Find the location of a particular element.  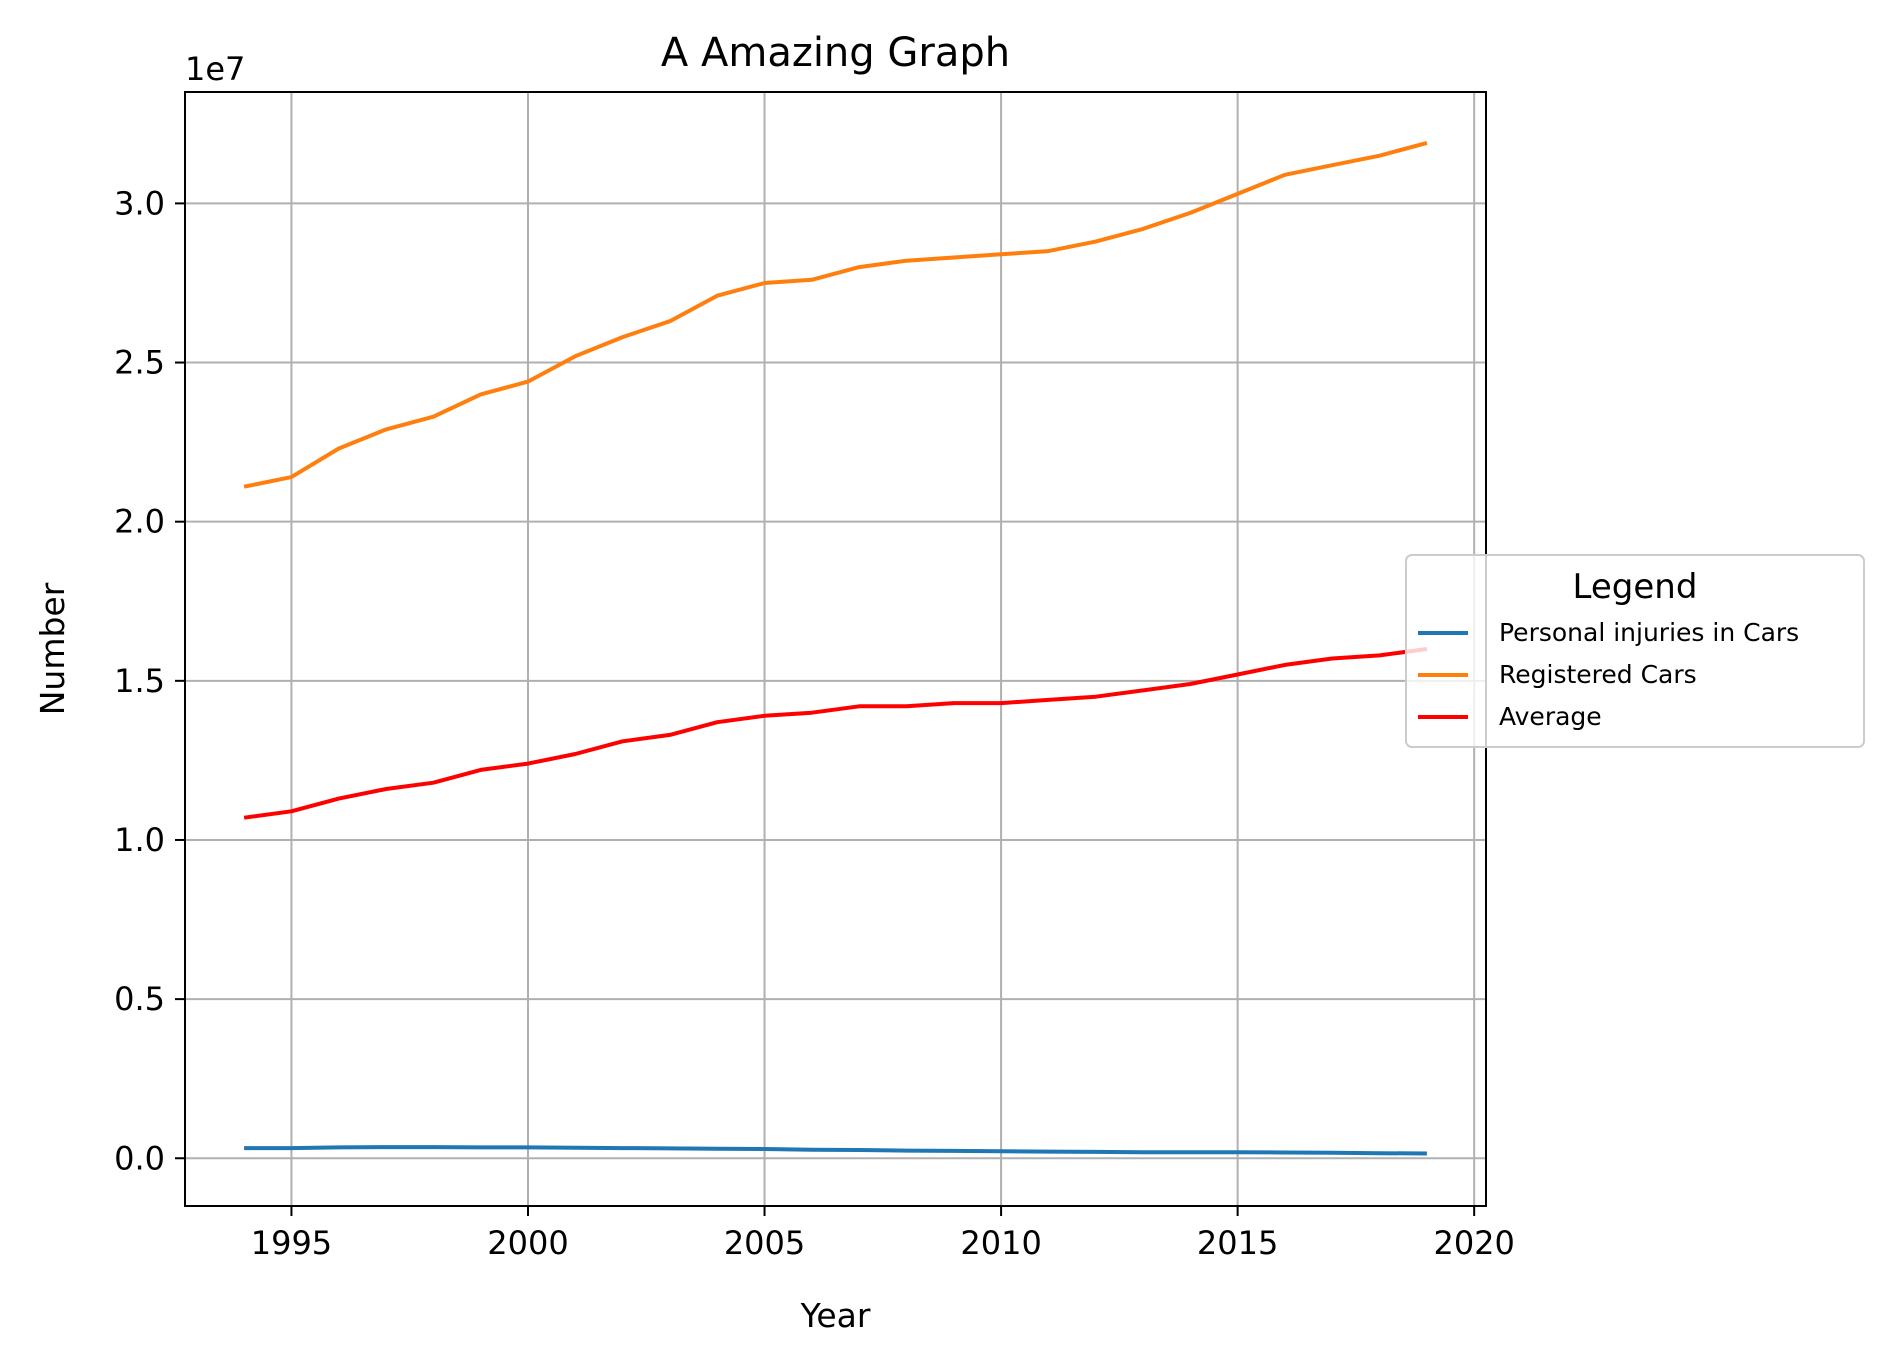

x-tick-label-1995: 1995 is located at coordinates (291, 1243).